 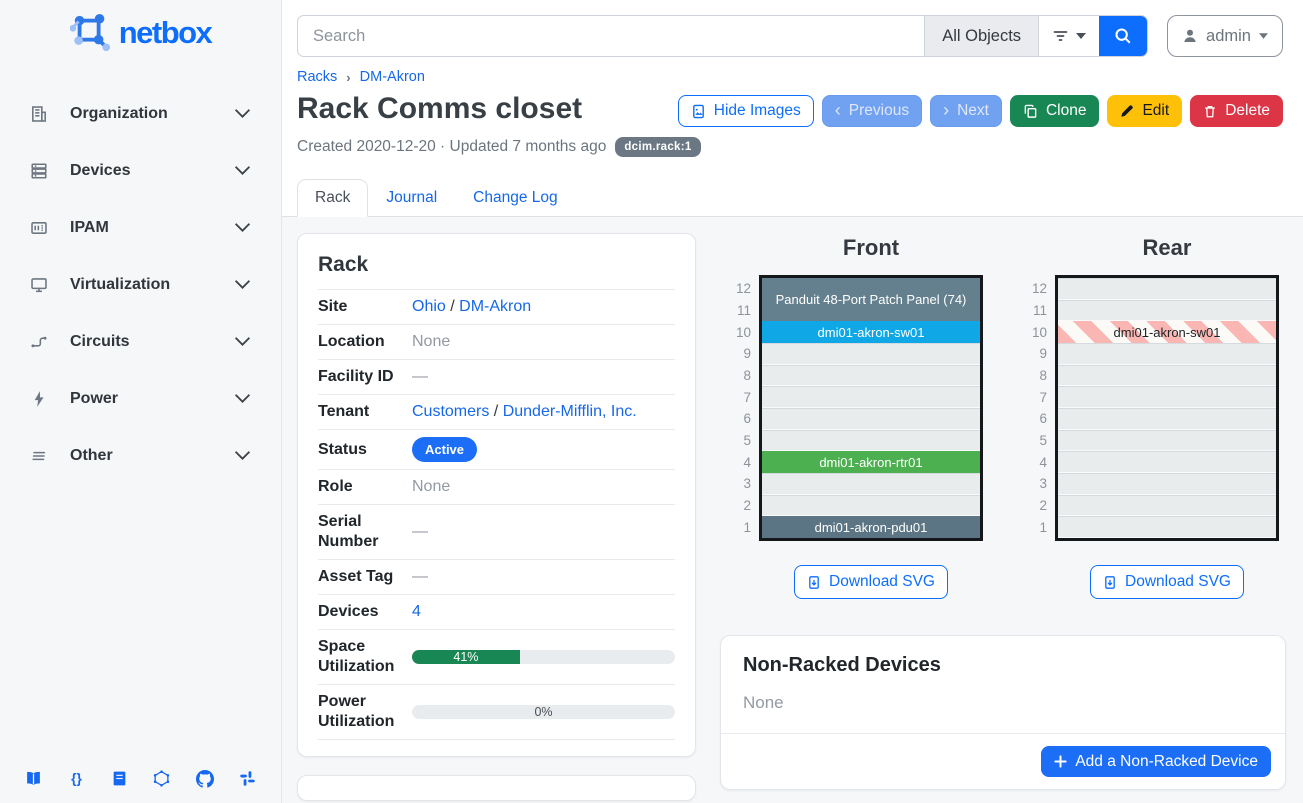 What do you see at coordinates (569, 411) in the screenshot?
I see `attr-link-dunder-mifflin-inc: Dunder-Mifflin, Inc.` at bounding box center [569, 411].